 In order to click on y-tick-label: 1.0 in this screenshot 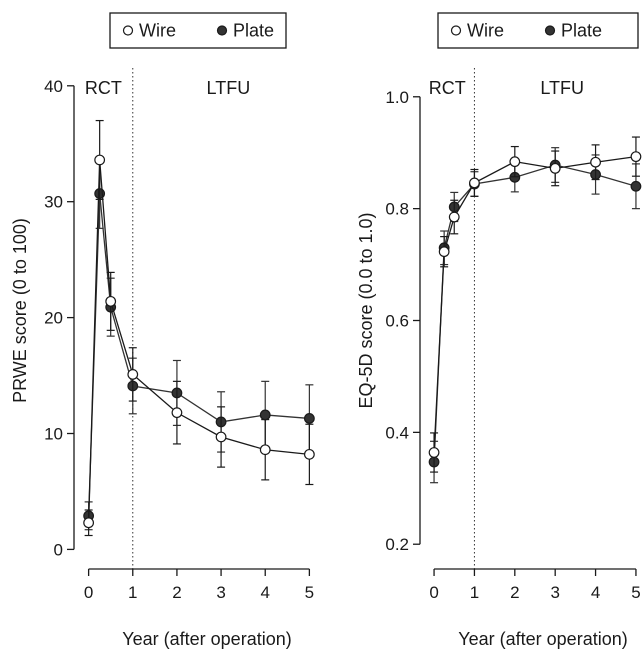, I will do `click(397, 97)`.